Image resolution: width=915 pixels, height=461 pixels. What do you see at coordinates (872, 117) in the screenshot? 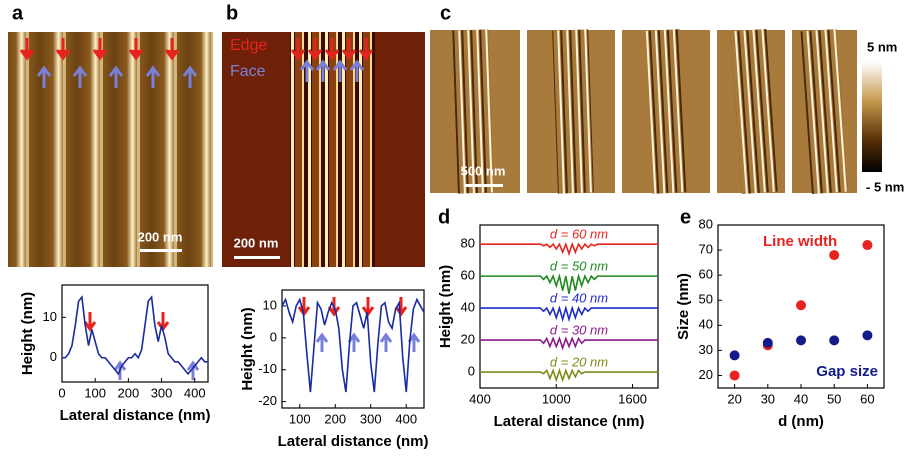
I see `colorbar` at bounding box center [872, 117].